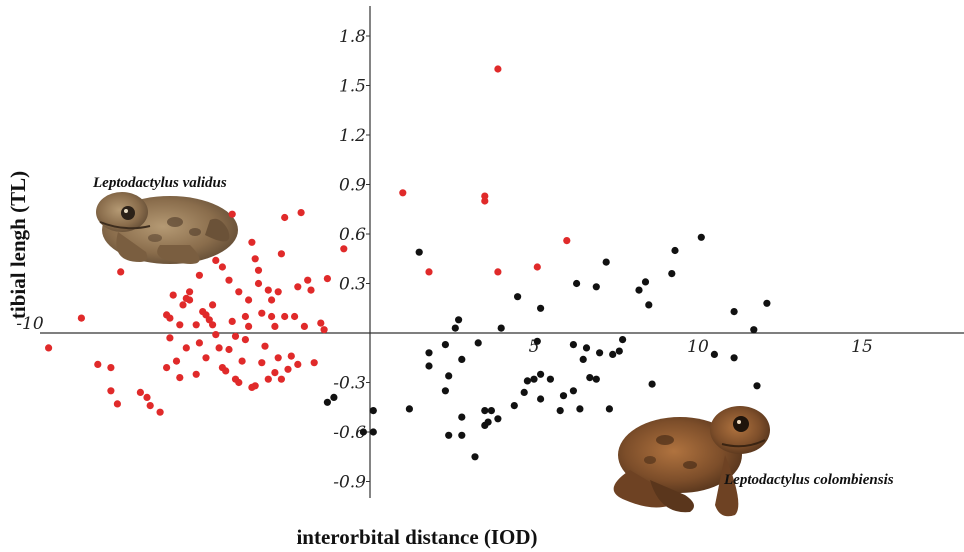 Image resolution: width=964 pixels, height=552 pixels. Describe the element at coordinates (698, 347) in the screenshot. I see `x-tick-label: 10` at that location.